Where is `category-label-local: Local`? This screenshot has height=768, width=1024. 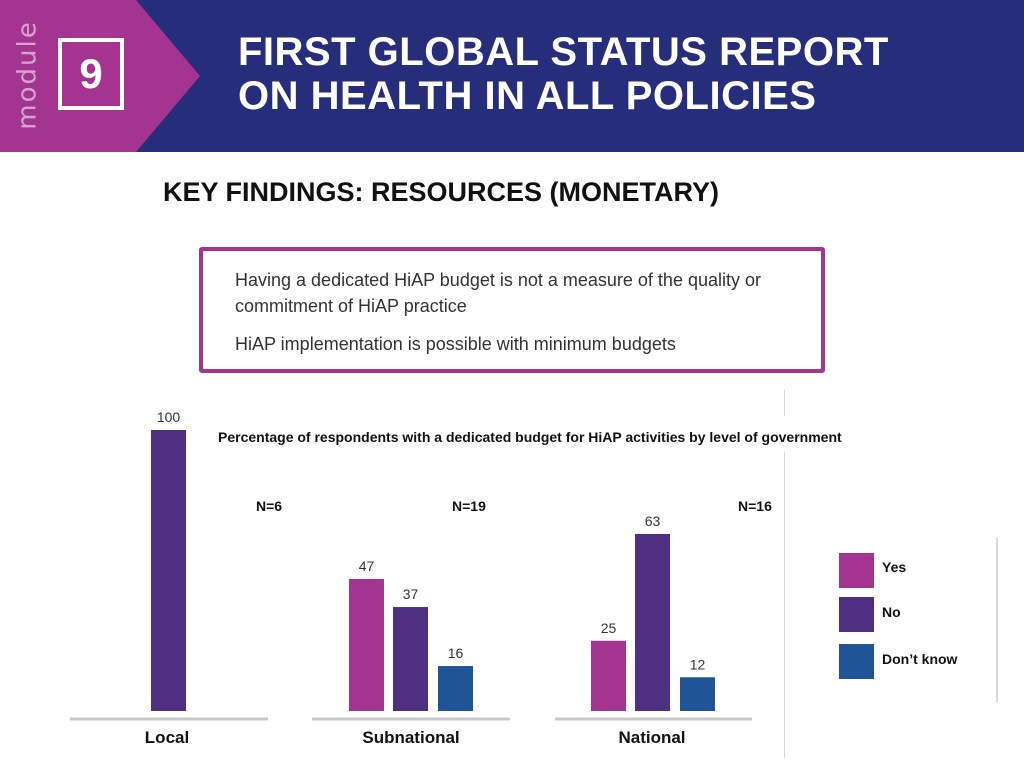
category-label-local: Local is located at coordinates (167, 737).